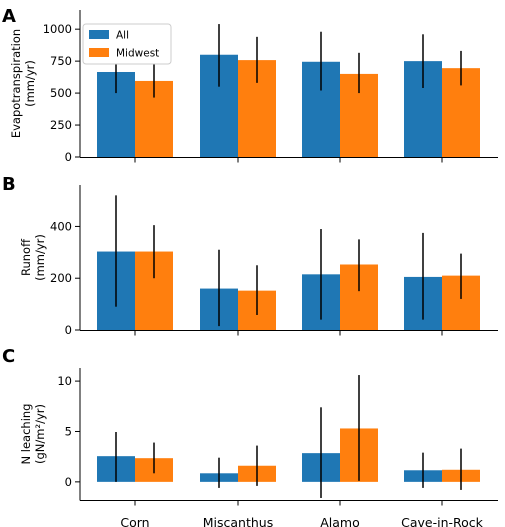 Image resolution: width=505 pixels, height=527 pixels. Describe the element at coordinates (340, 521) in the screenshot. I see `x-tick-label: Alamo` at that location.